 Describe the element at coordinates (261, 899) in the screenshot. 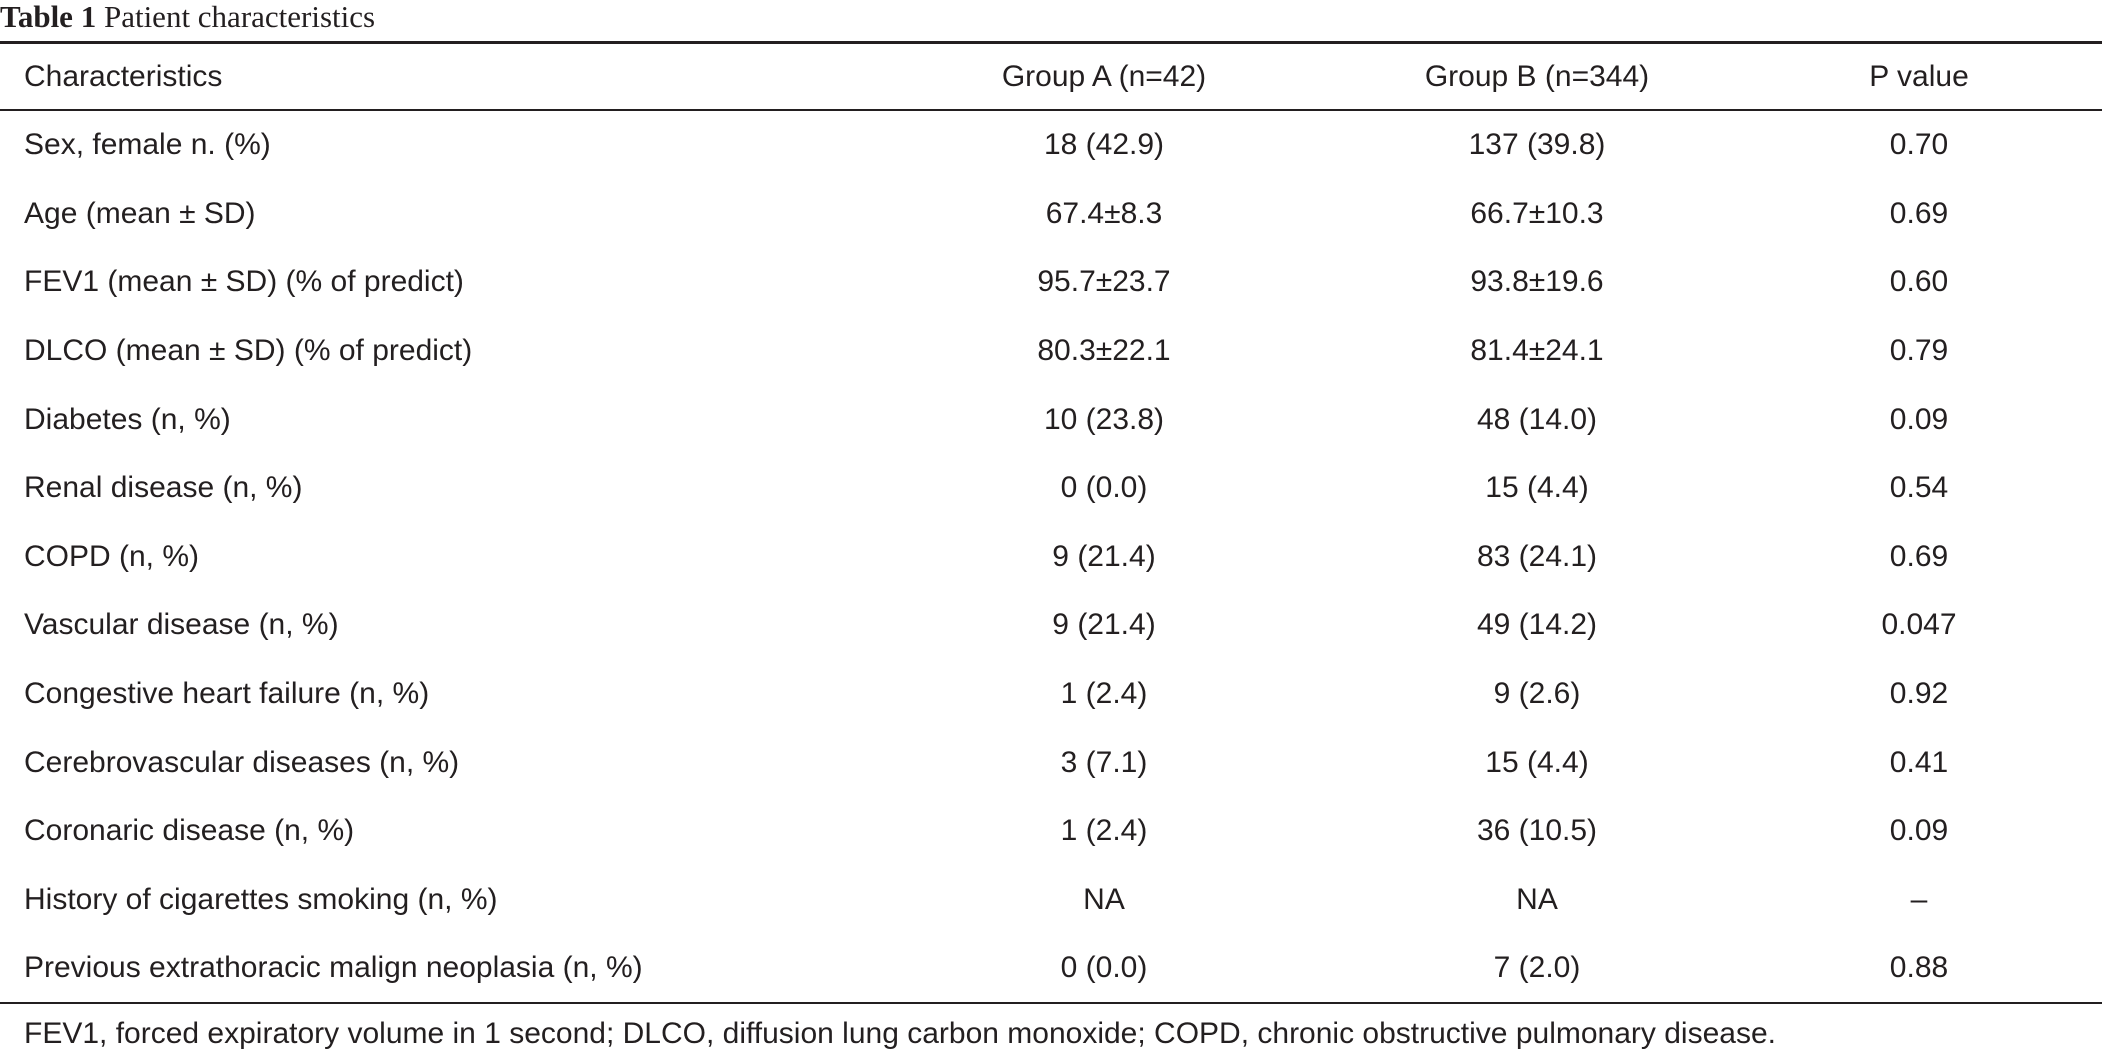

I see `cell-characteristic: History of cigarettes smoking (n, %)` at that location.